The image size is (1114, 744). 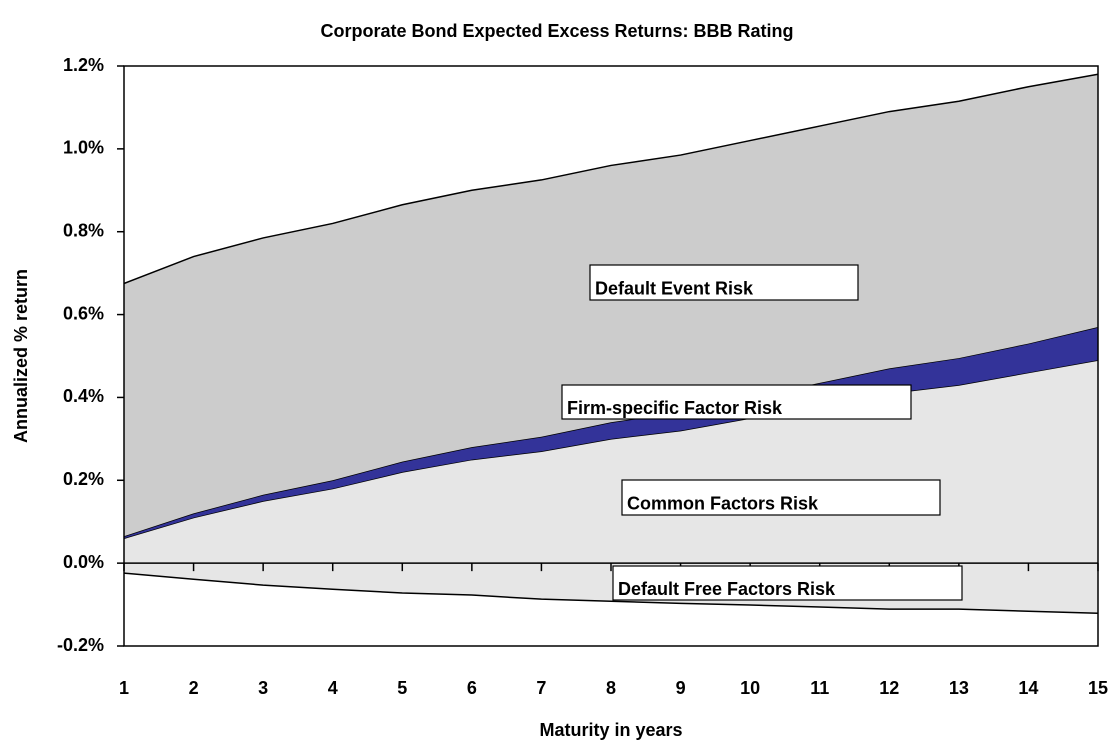 What do you see at coordinates (1098, 688) in the screenshot?
I see `x-tick-label: 15` at bounding box center [1098, 688].